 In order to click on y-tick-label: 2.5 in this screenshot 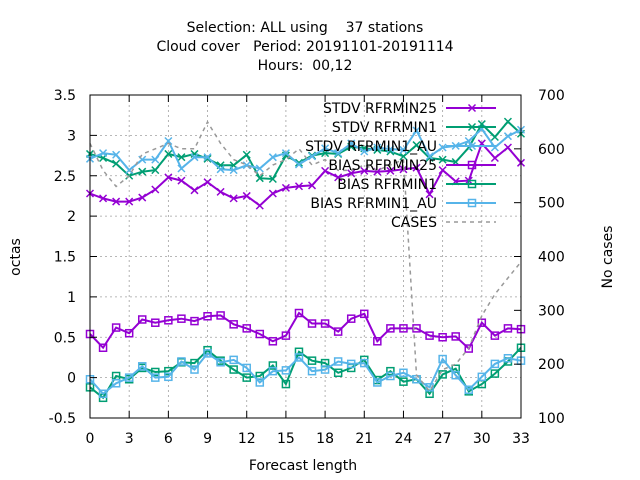, I will do `click(65, 177)`.